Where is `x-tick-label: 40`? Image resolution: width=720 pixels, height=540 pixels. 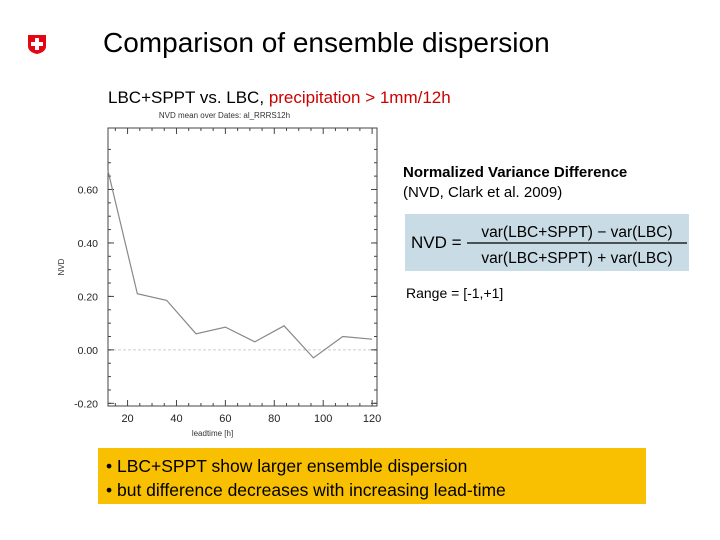 x-tick-label: 40 is located at coordinates (176, 419).